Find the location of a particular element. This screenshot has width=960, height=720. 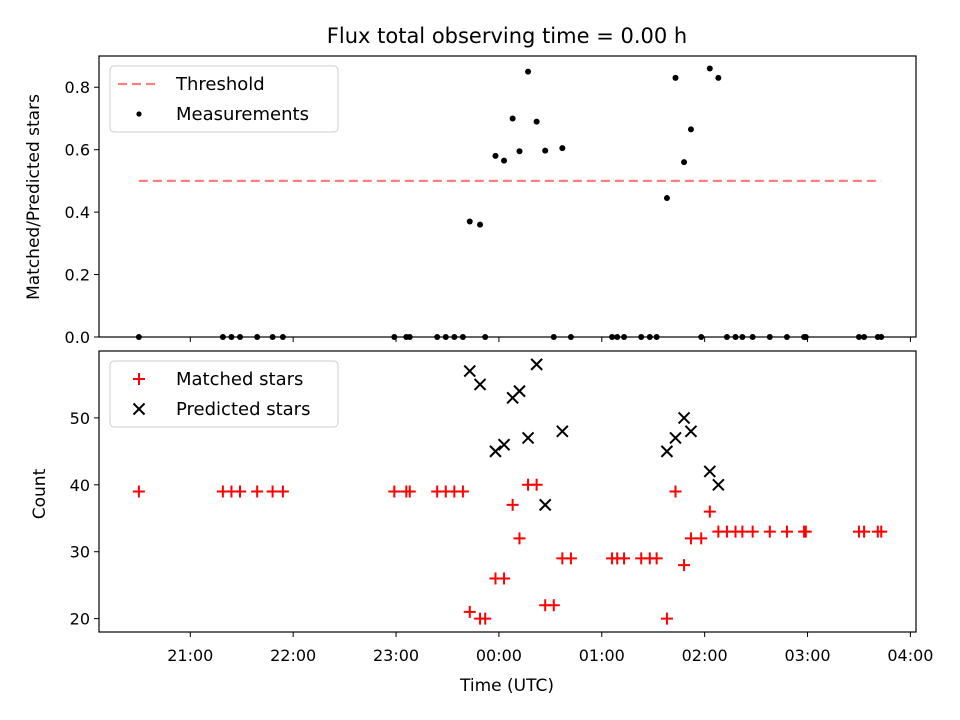

x-tick-label: 23:00 is located at coordinates (396, 655).